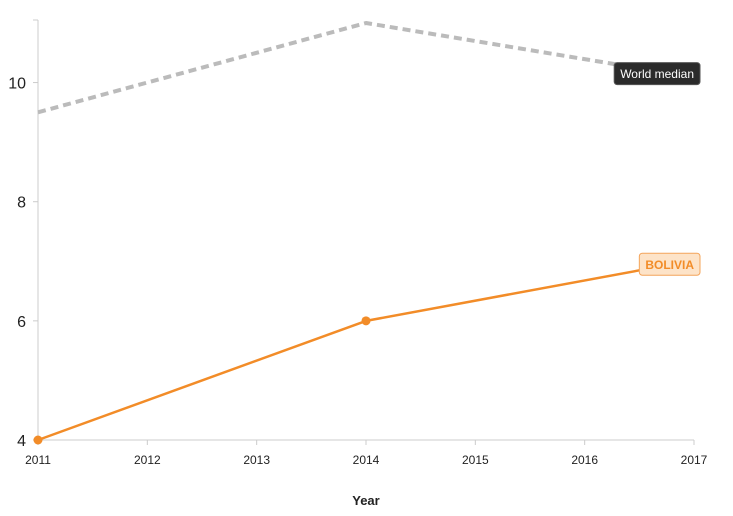 This screenshot has width=733, height=516. What do you see at coordinates (38, 460) in the screenshot?
I see `x-tick-label: 2011` at bounding box center [38, 460].